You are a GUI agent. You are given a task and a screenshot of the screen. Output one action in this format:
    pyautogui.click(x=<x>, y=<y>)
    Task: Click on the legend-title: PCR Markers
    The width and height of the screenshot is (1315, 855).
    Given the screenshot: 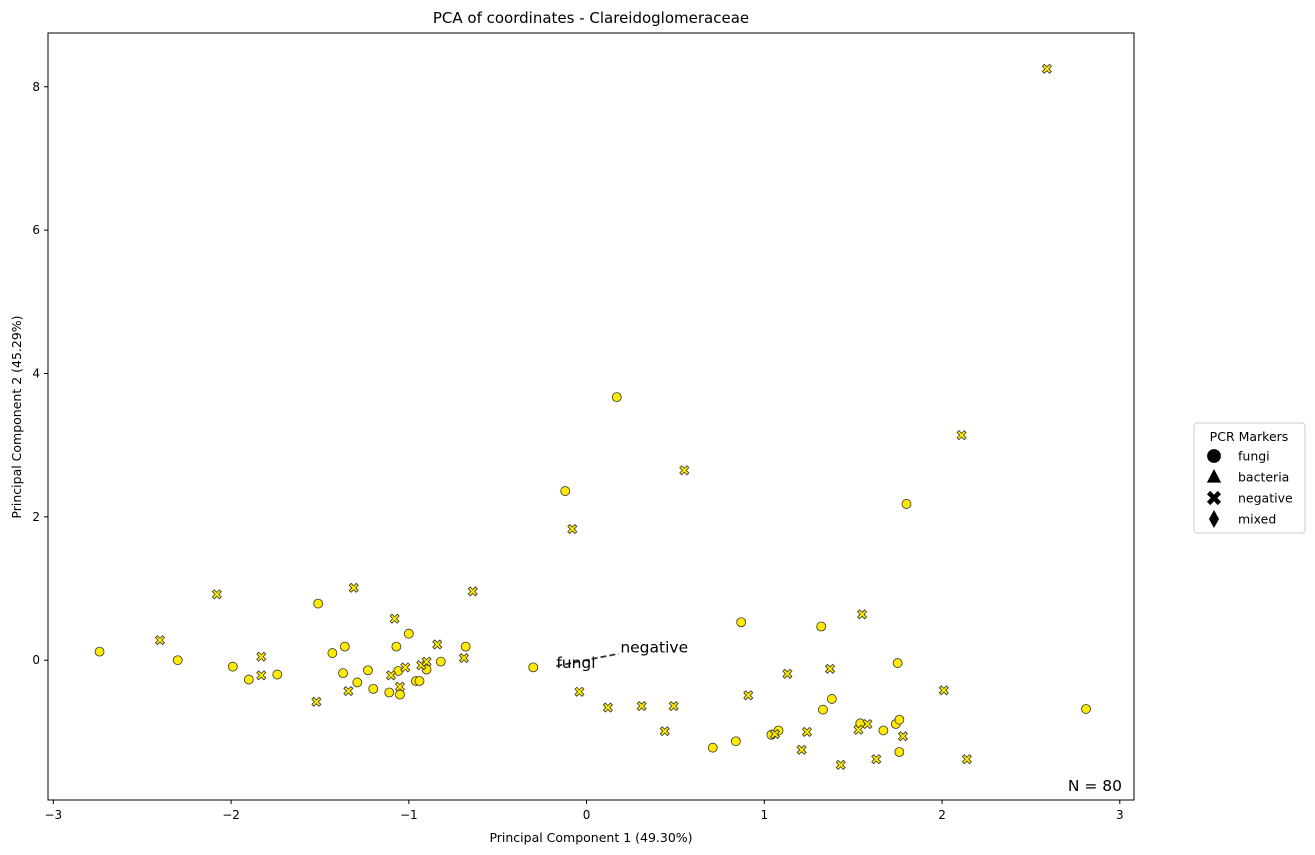 What is the action you would take?
    pyautogui.click(x=1249, y=436)
    